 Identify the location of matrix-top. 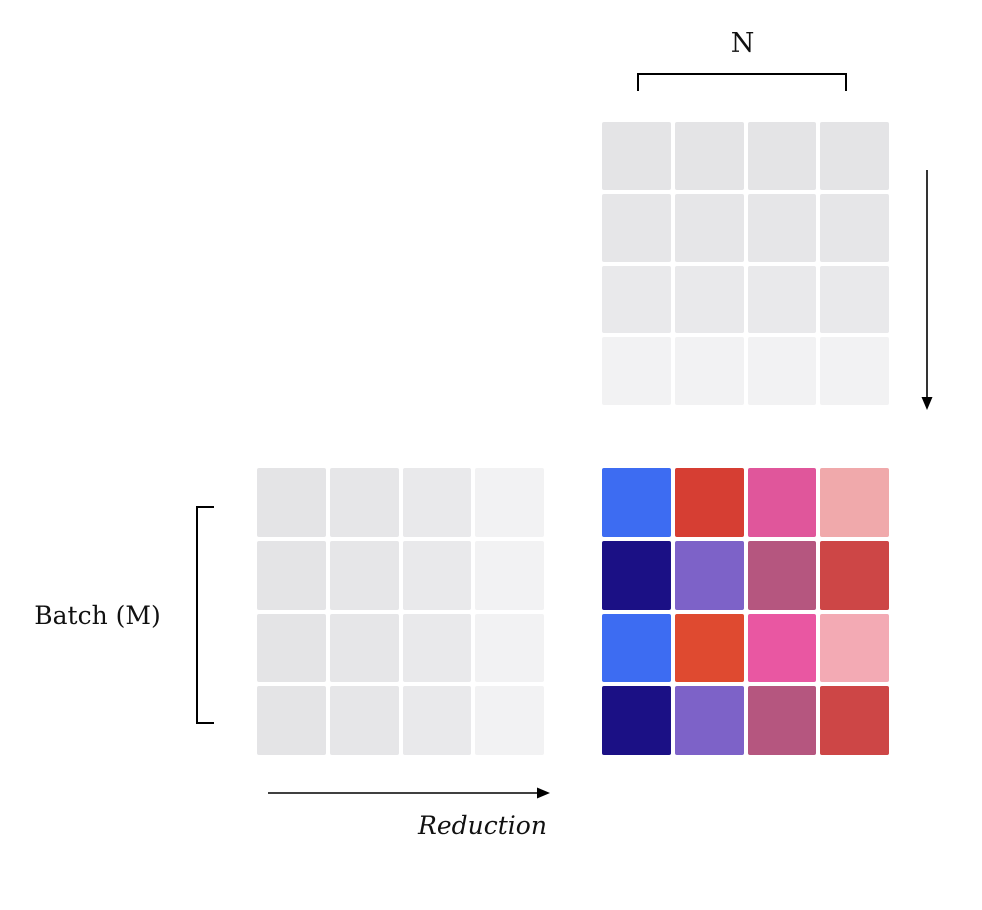
(745, 263).